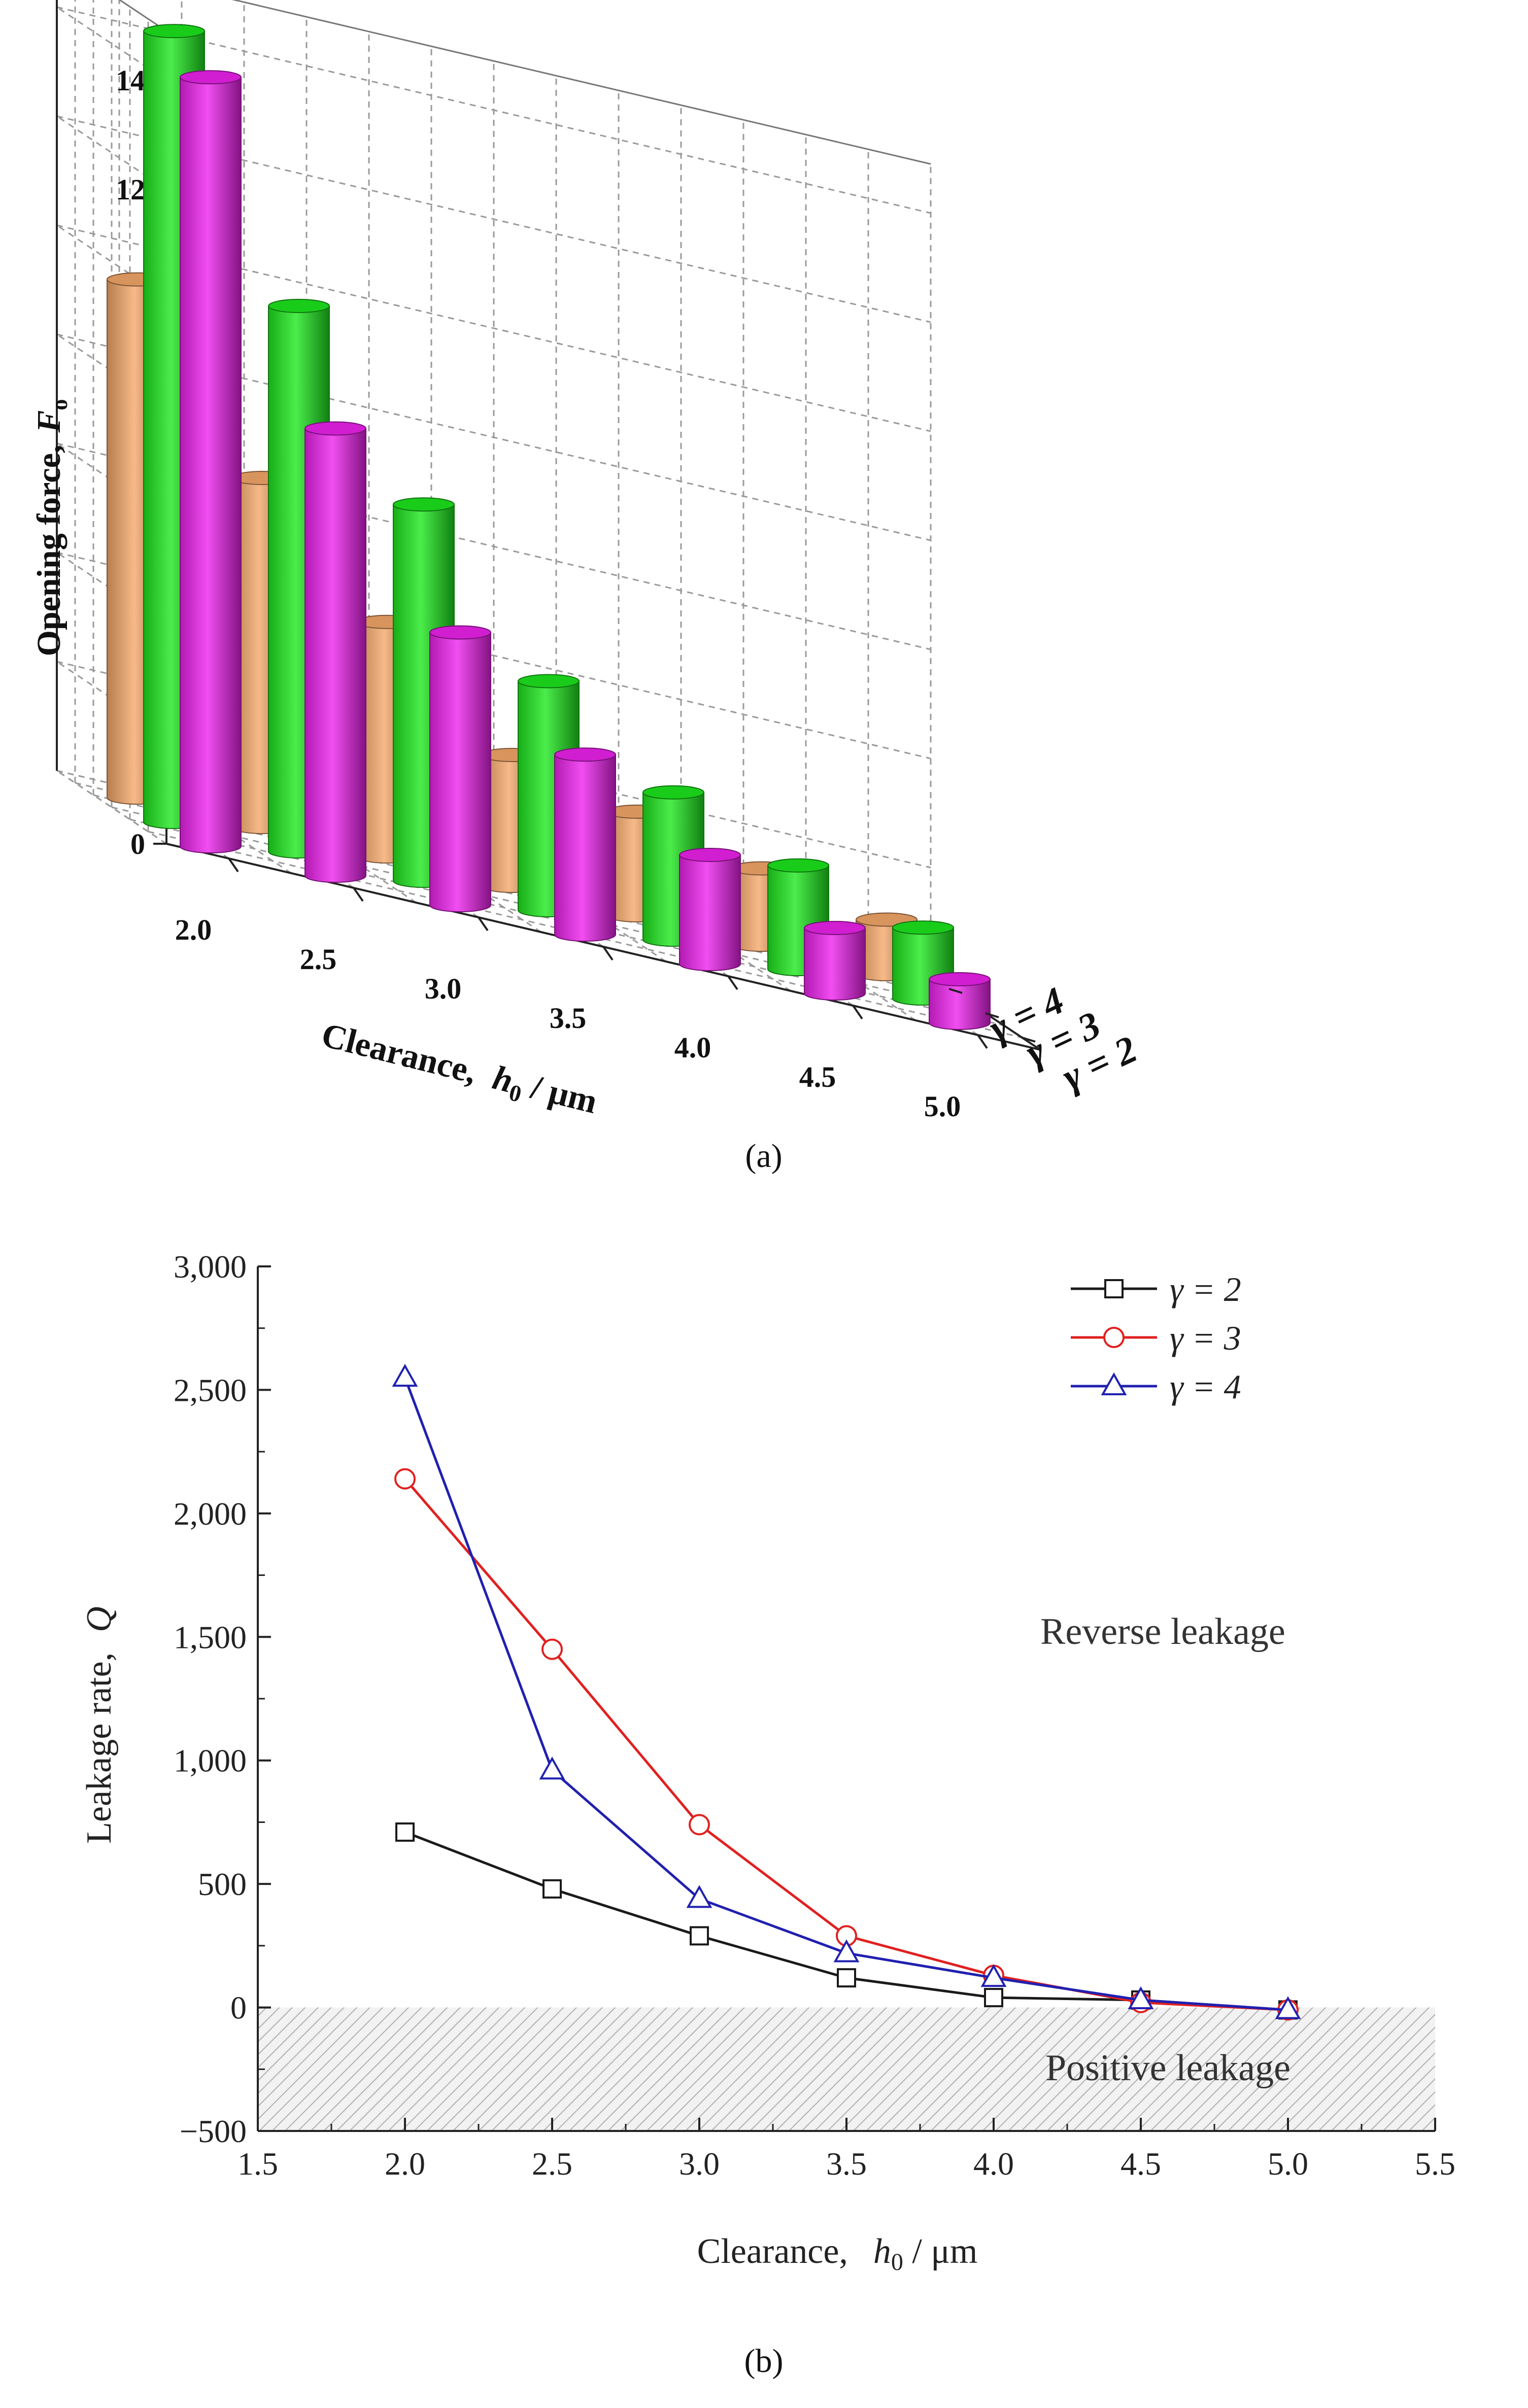 The image size is (1528, 2408). I want to click on positive-leakage-region, so click(846, 2069).